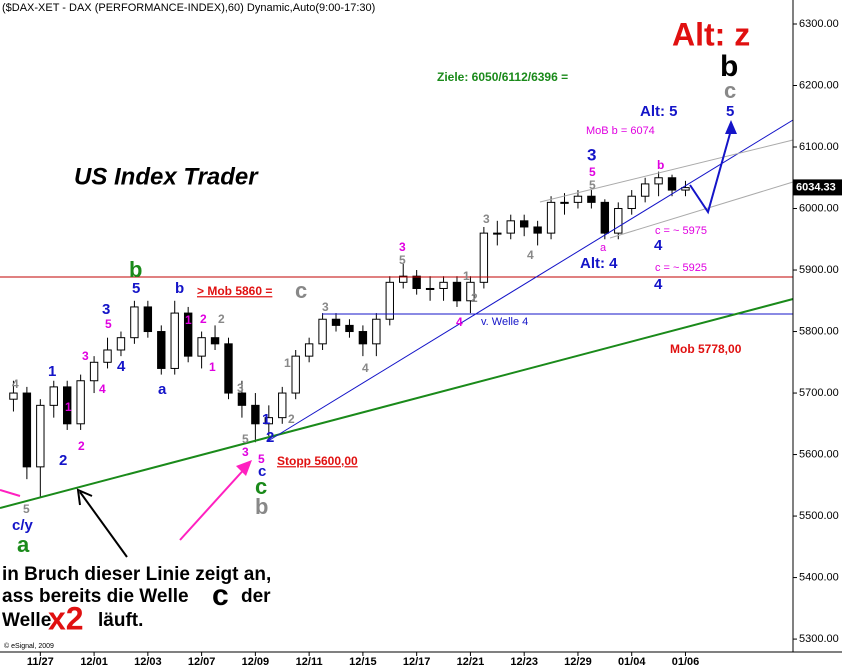 The image size is (842, 670). I want to click on annotation: x2, so click(66, 618).